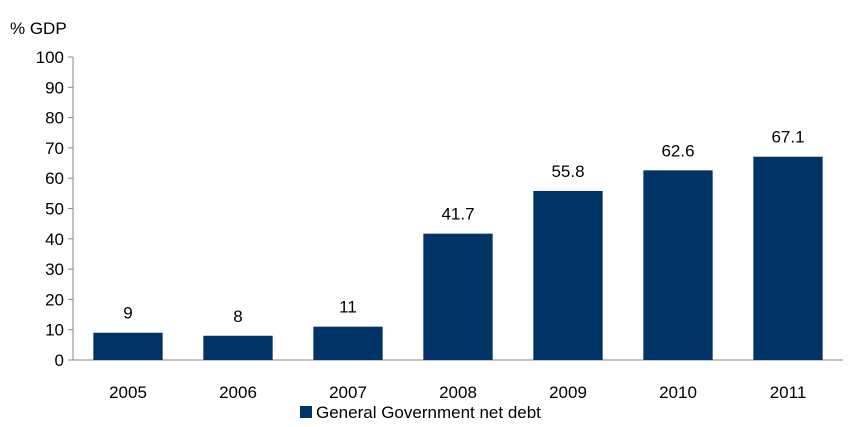 Image resolution: width=850 pixels, height=427 pixels. What do you see at coordinates (54, 178) in the screenshot?
I see `y-tick-label: 60` at bounding box center [54, 178].